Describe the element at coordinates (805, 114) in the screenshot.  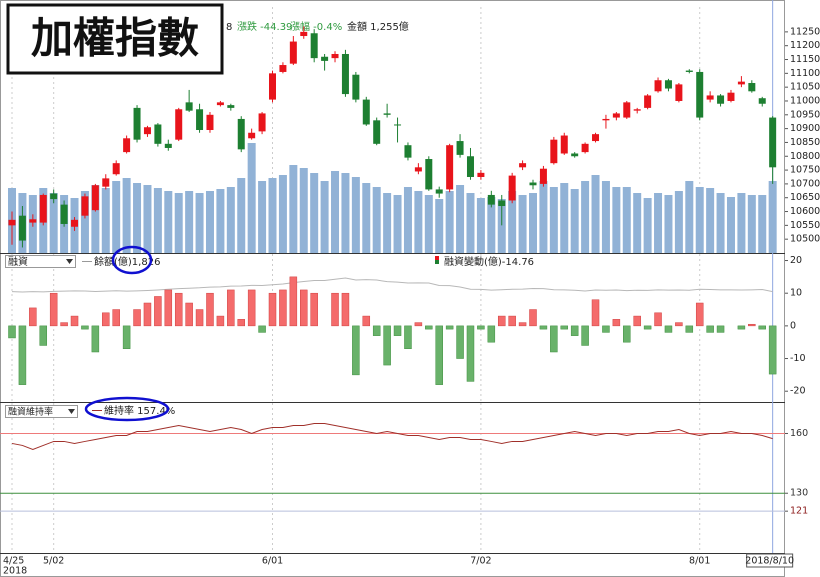
I see `y-tick-label: 10950` at that location.